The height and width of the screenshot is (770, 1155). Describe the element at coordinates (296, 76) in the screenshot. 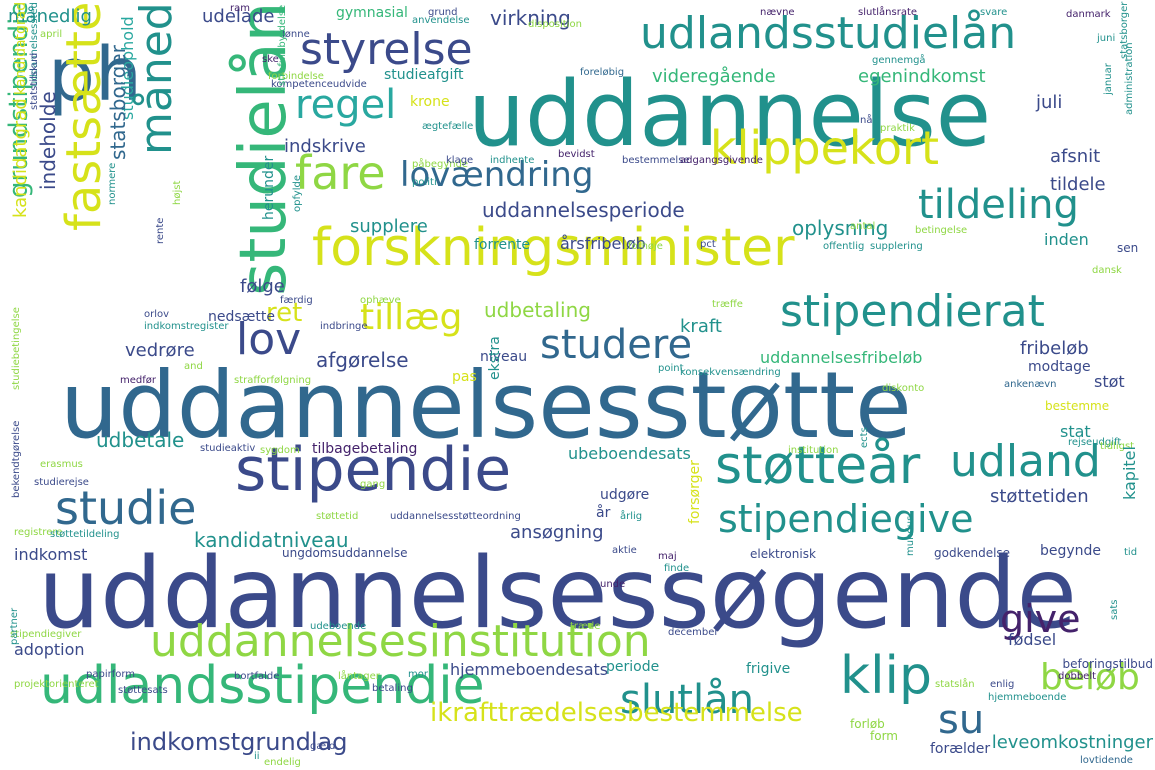

I see `word-forbindelse: forbindelse` at that location.